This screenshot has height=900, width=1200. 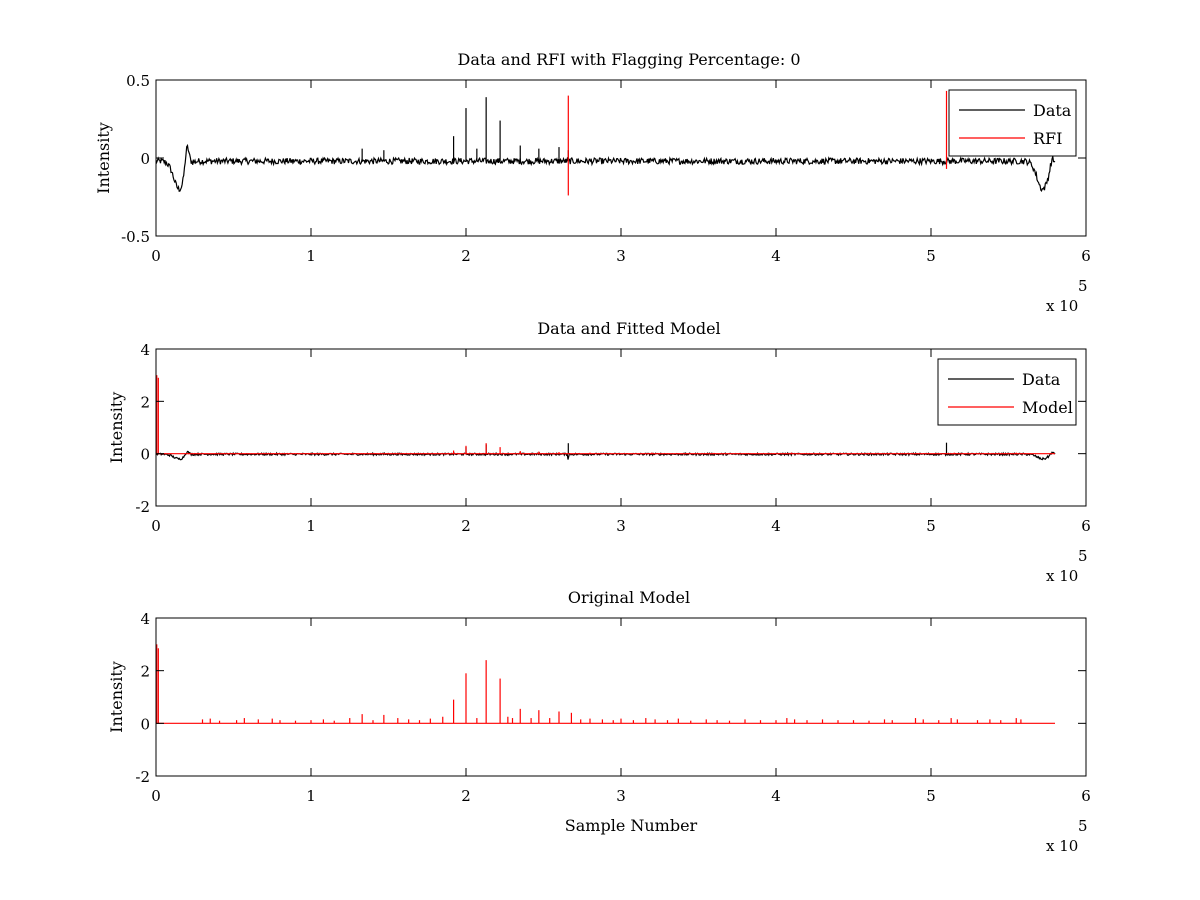 What do you see at coordinates (628, 328) in the screenshot?
I see `subplot-title: Data and Fitted Model` at bounding box center [628, 328].